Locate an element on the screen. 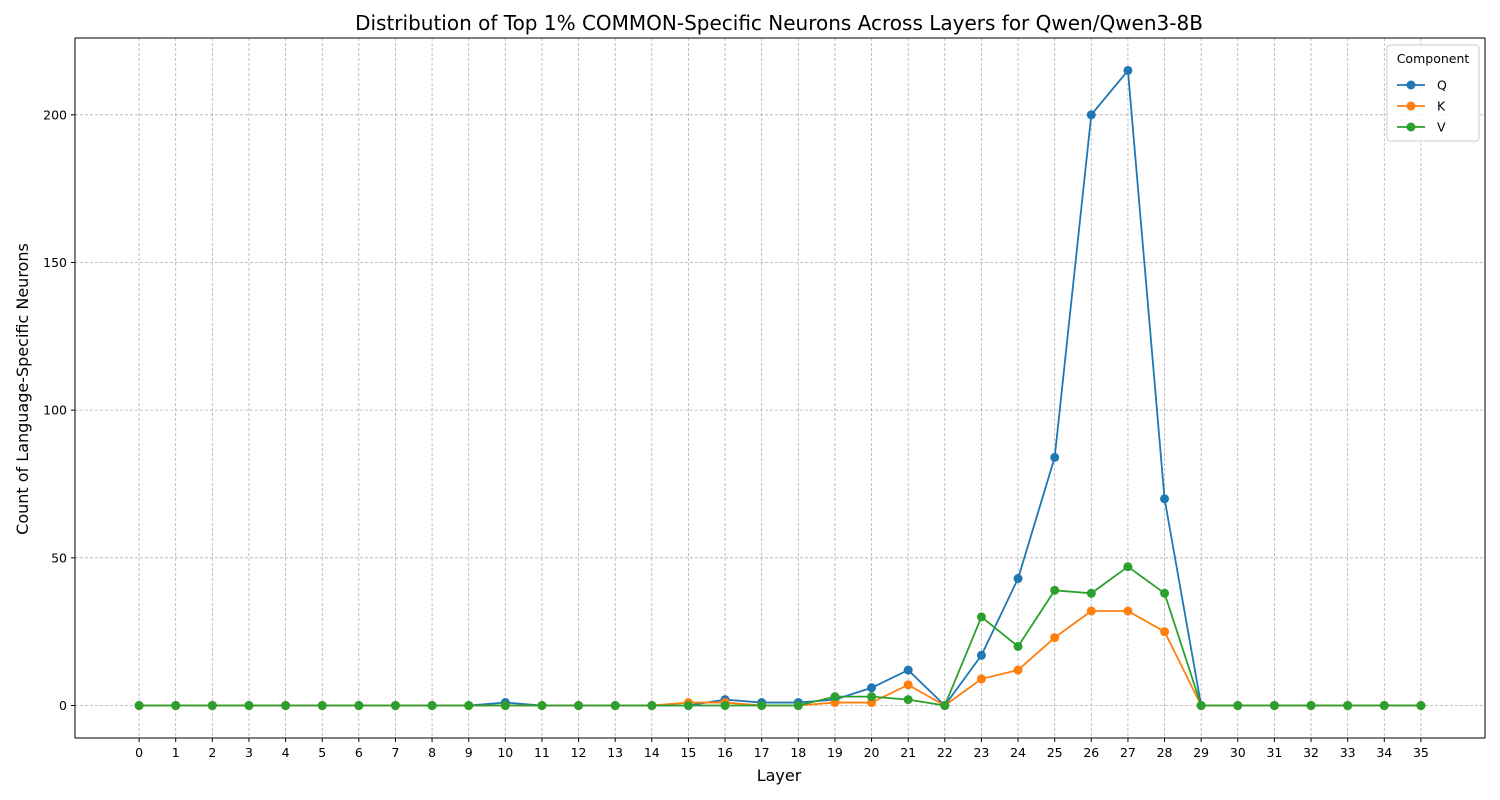 The height and width of the screenshot is (800, 1500). x-tick-label: 29 is located at coordinates (1201, 752).